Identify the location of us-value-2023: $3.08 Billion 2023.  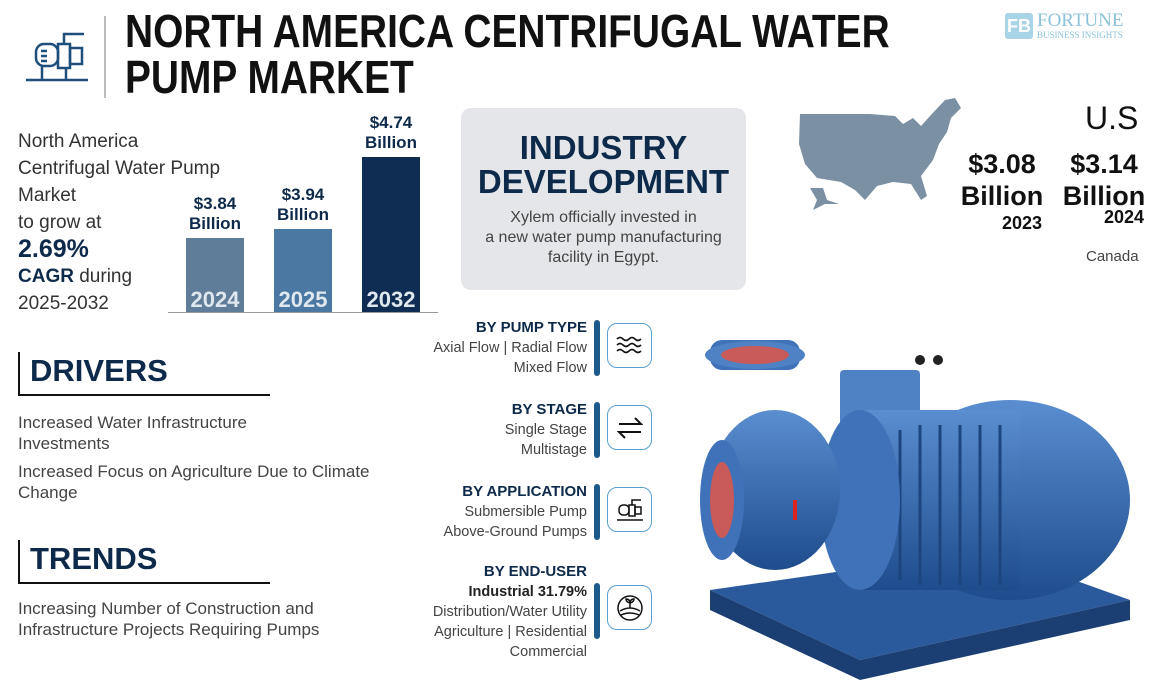
(1002, 191).